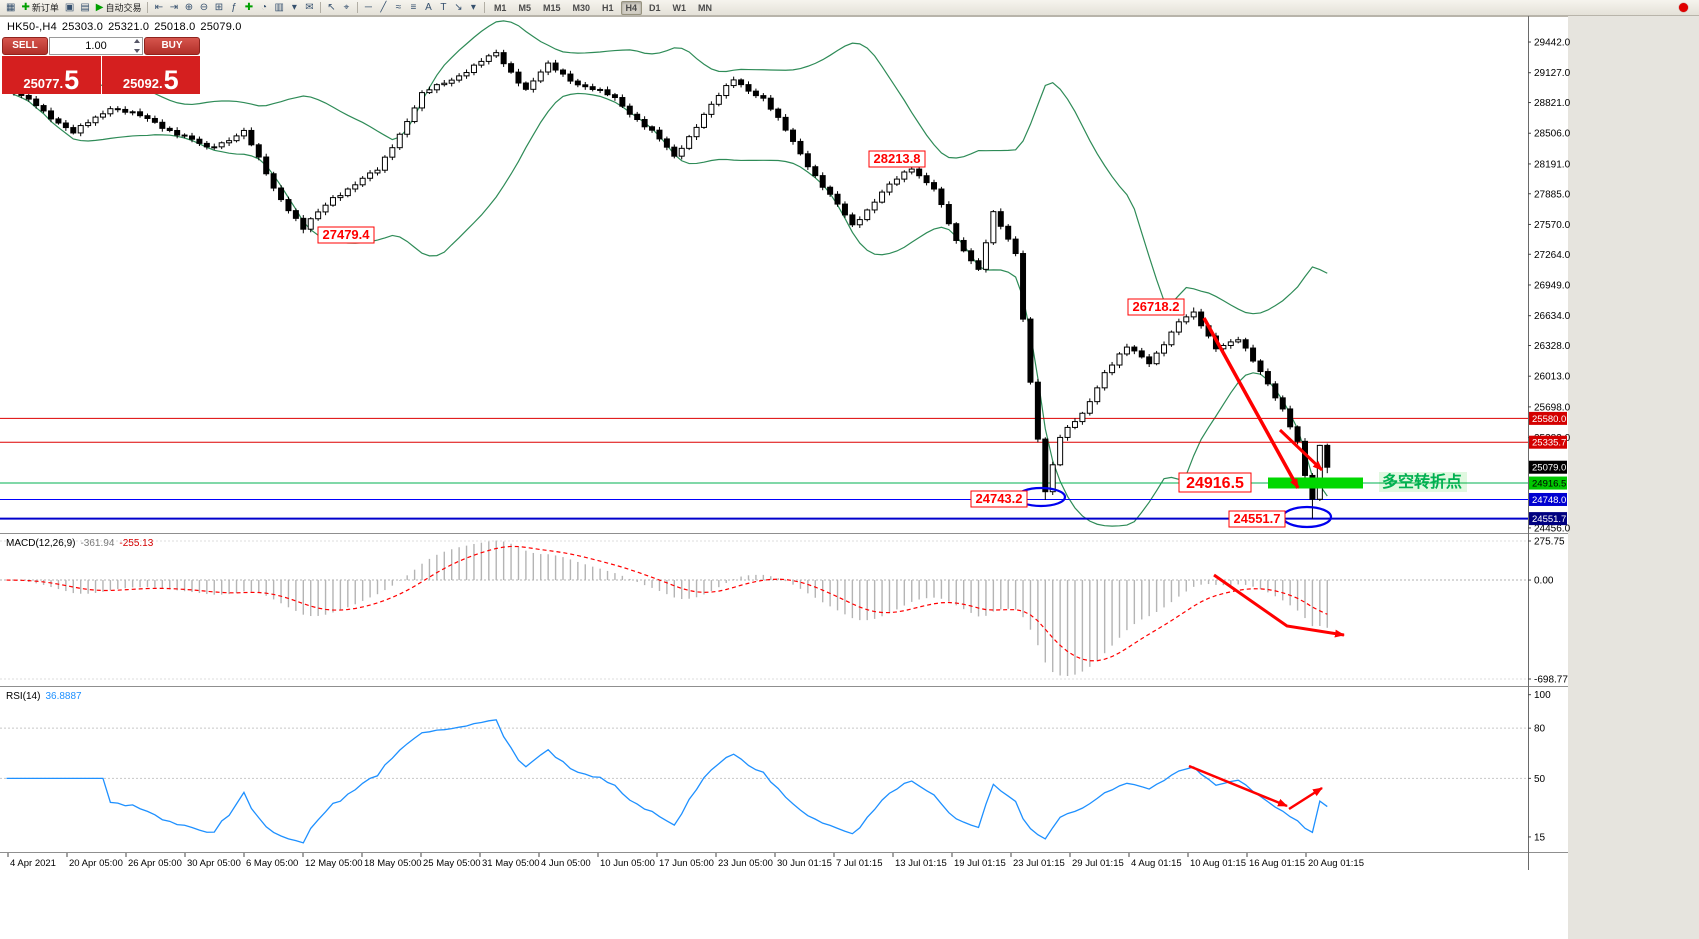 The height and width of the screenshot is (939, 1699). I want to click on timeframe-D1: D1, so click(655, 7).